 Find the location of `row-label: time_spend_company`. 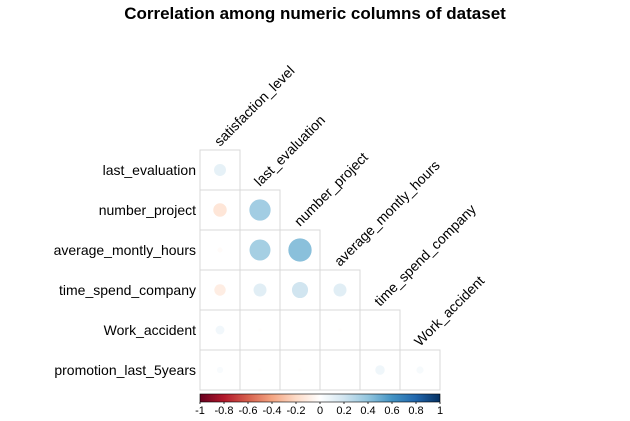

row-label: time_spend_company is located at coordinates (127, 290).